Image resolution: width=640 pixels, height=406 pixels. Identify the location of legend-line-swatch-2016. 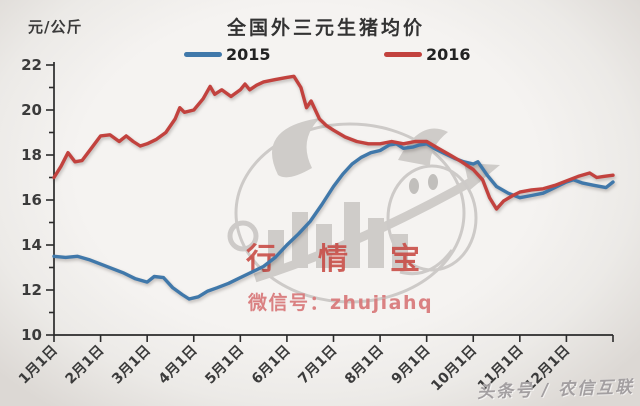
(403, 54).